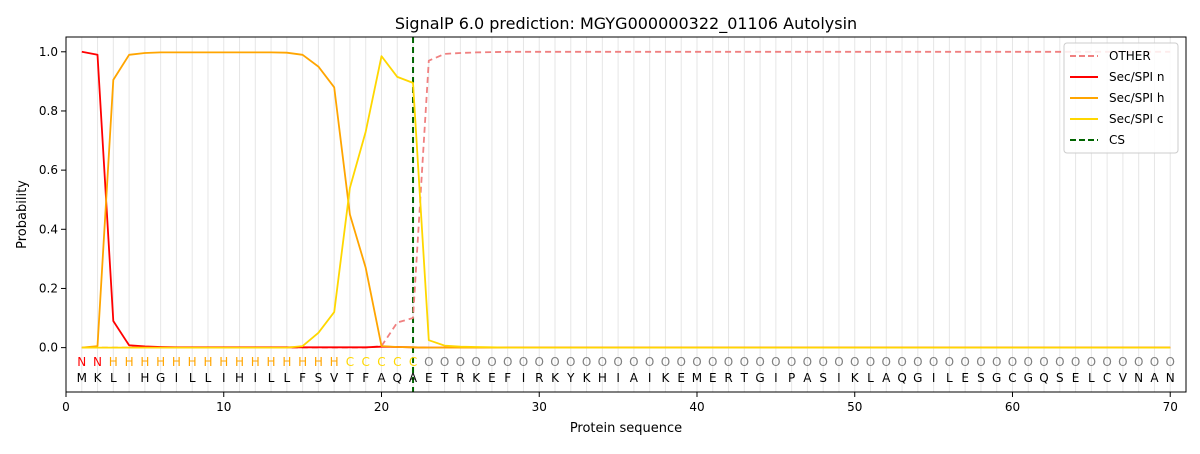 This screenshot has height=454, width=1200. I want to click on x-axis-label: Protein sequence, so click(626, 428).